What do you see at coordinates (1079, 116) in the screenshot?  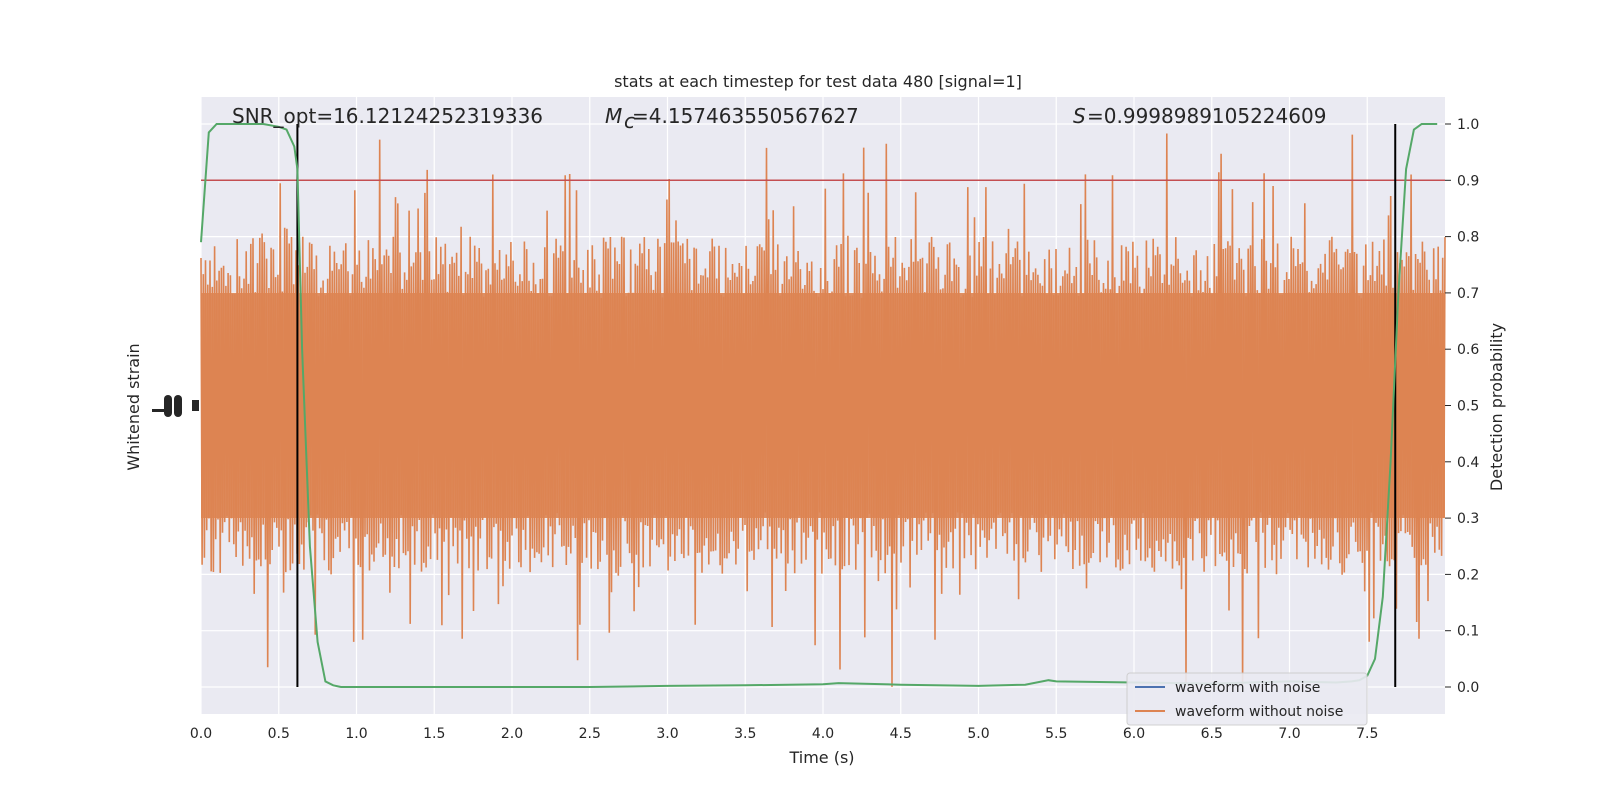 I see `svg-text: S` at bounding box center [1079, 116].